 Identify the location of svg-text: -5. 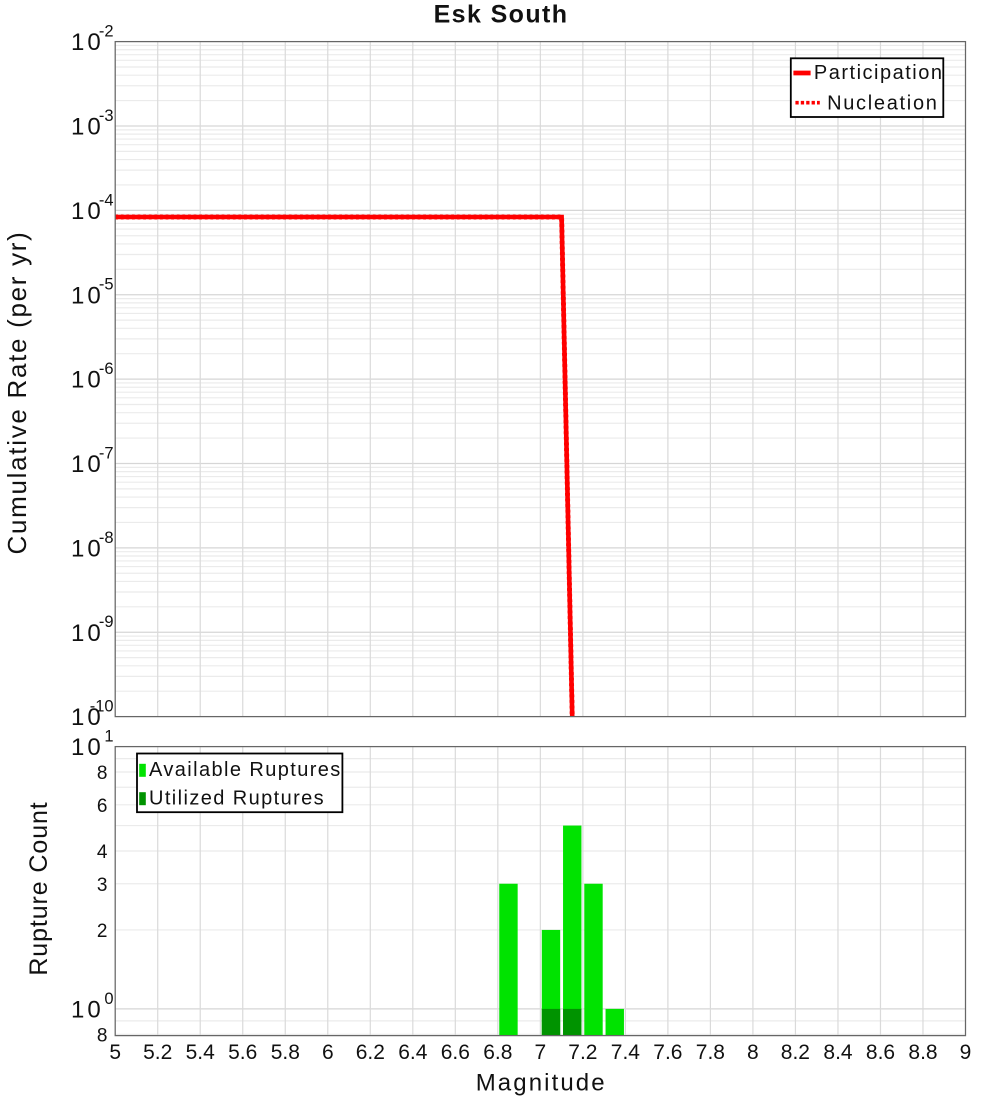
(106, 285).